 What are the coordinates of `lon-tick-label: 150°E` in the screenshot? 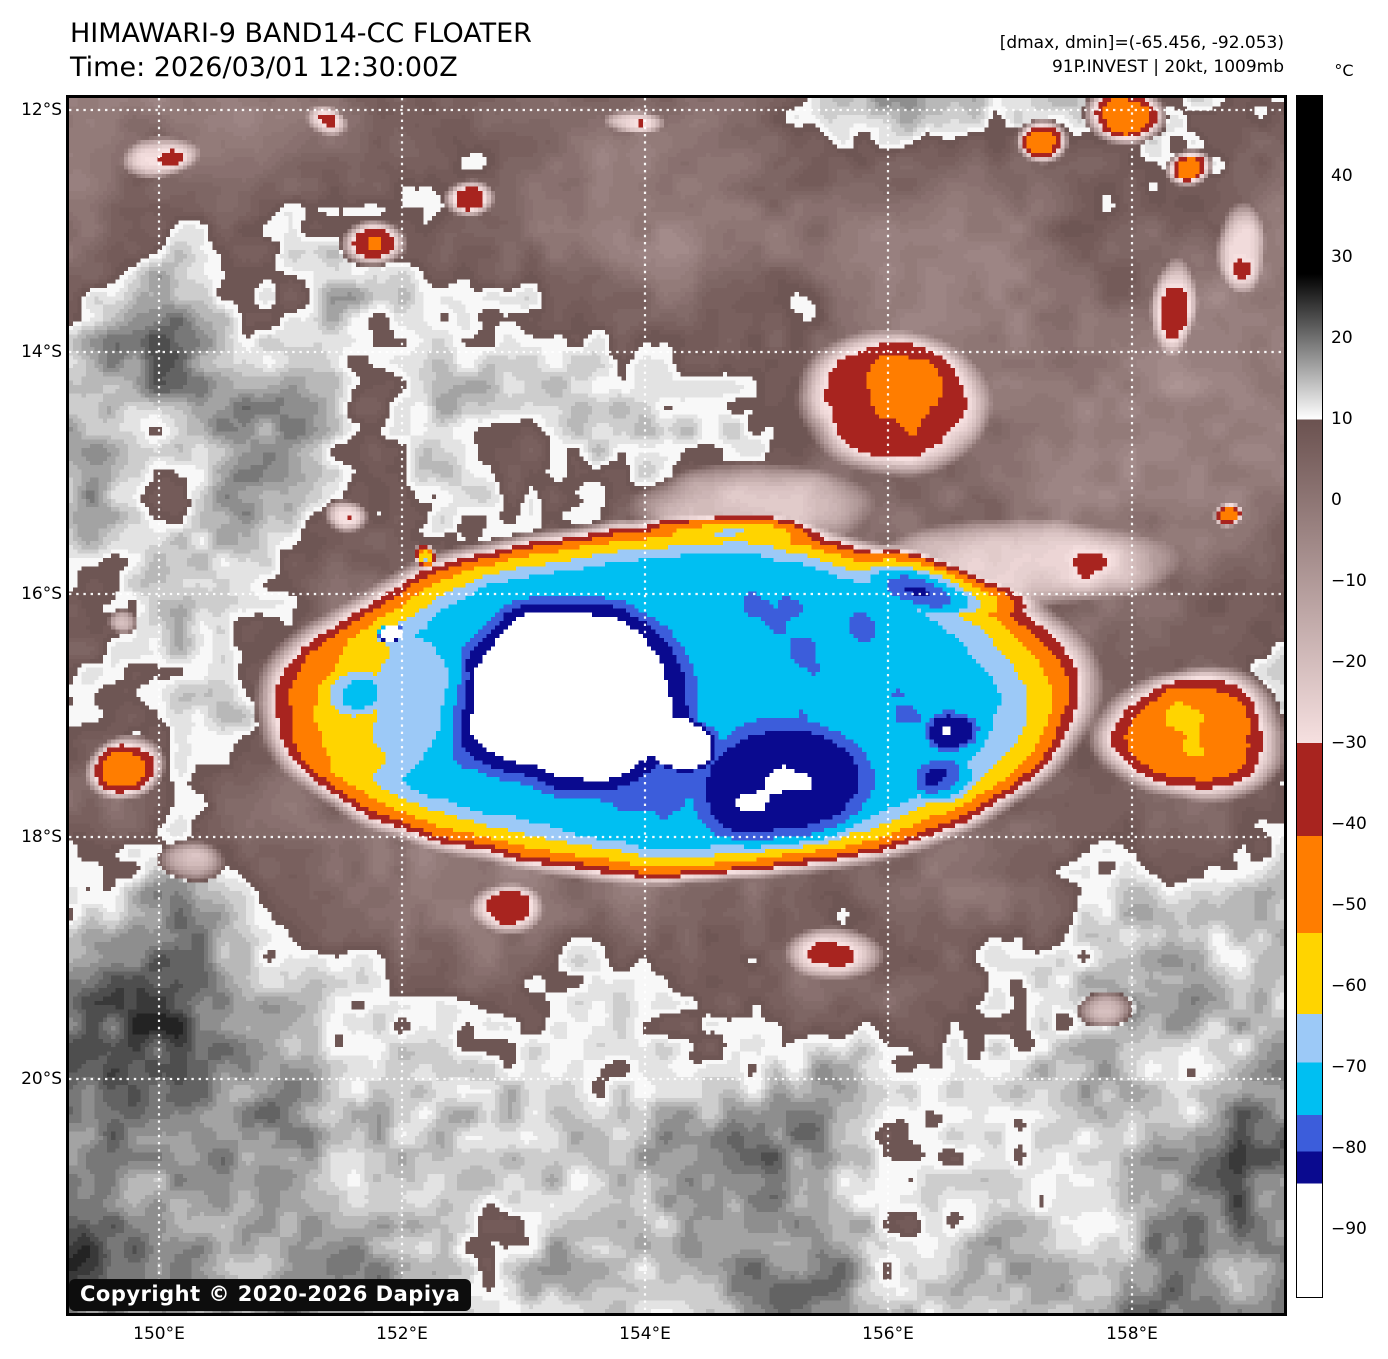 It's located at (159, 1334).